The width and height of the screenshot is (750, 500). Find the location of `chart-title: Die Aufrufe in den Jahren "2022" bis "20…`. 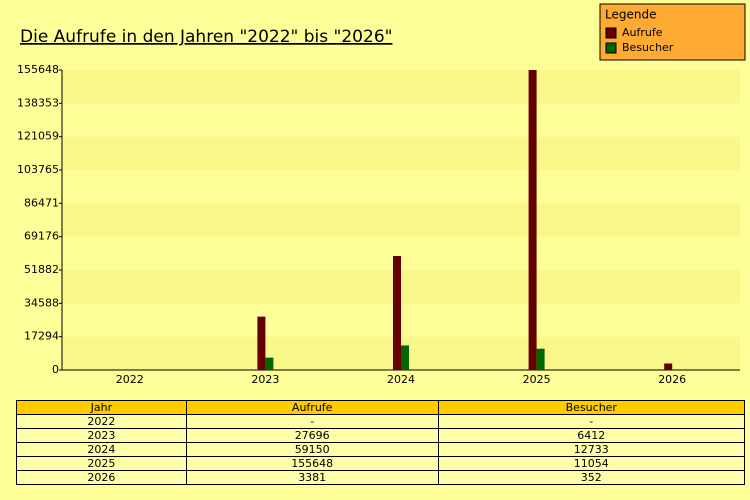

chart-title: Die Aufrufe in den Jahren "2022" bis "20… is located at coordinates (206, 37).